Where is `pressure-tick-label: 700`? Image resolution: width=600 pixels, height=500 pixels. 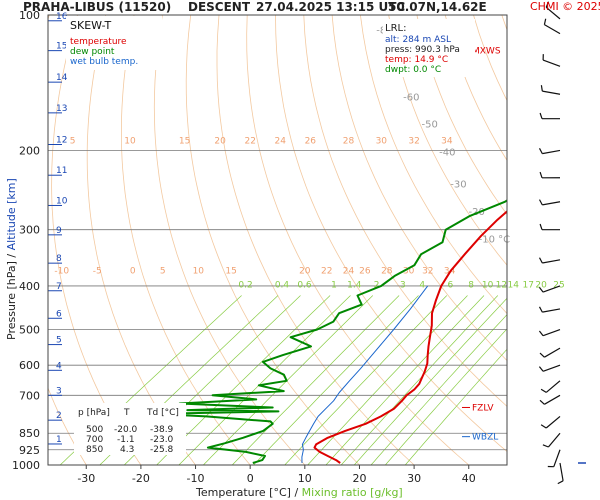
pressure-tick-label: 700 is located at coordinates (29, 395).